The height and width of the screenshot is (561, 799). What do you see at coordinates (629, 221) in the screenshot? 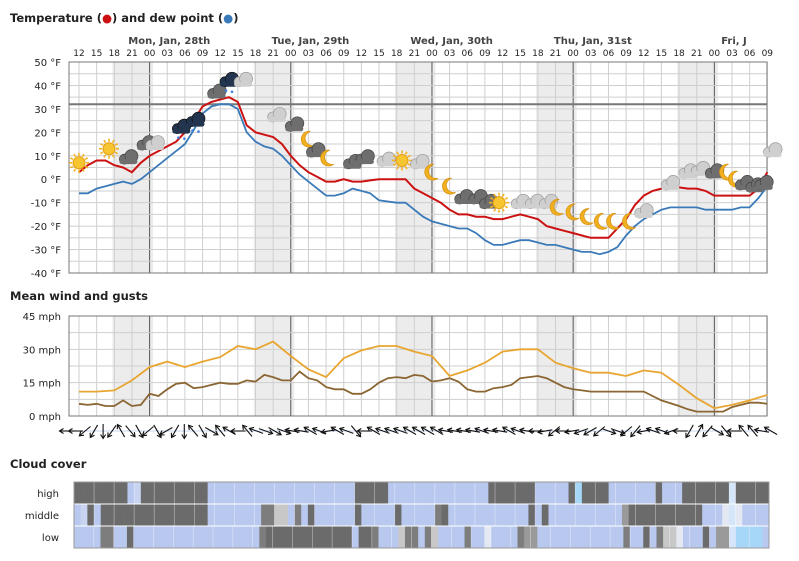
I see `moon-icon` at bounding box center [629, 221].